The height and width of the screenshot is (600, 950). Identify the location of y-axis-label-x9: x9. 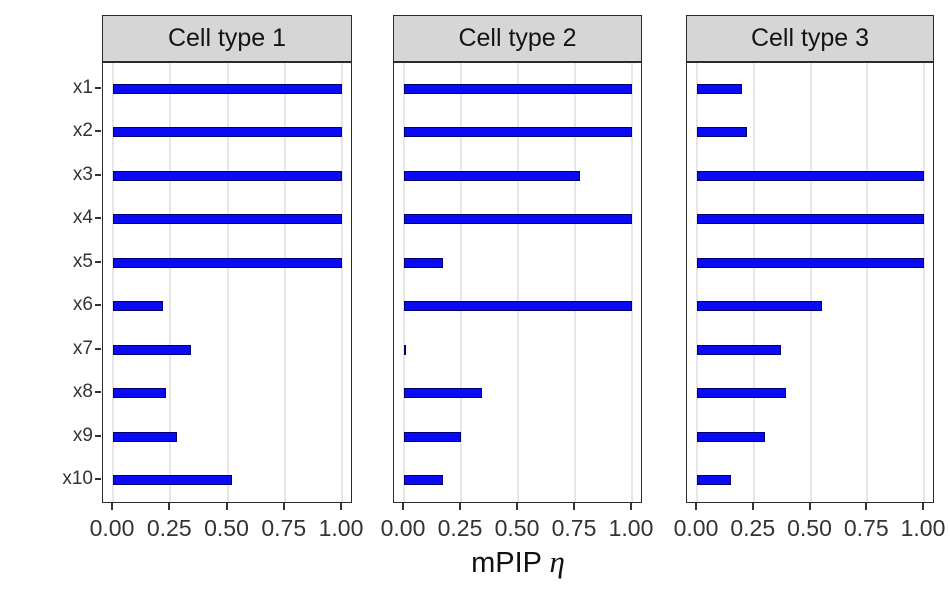
(82, 435).